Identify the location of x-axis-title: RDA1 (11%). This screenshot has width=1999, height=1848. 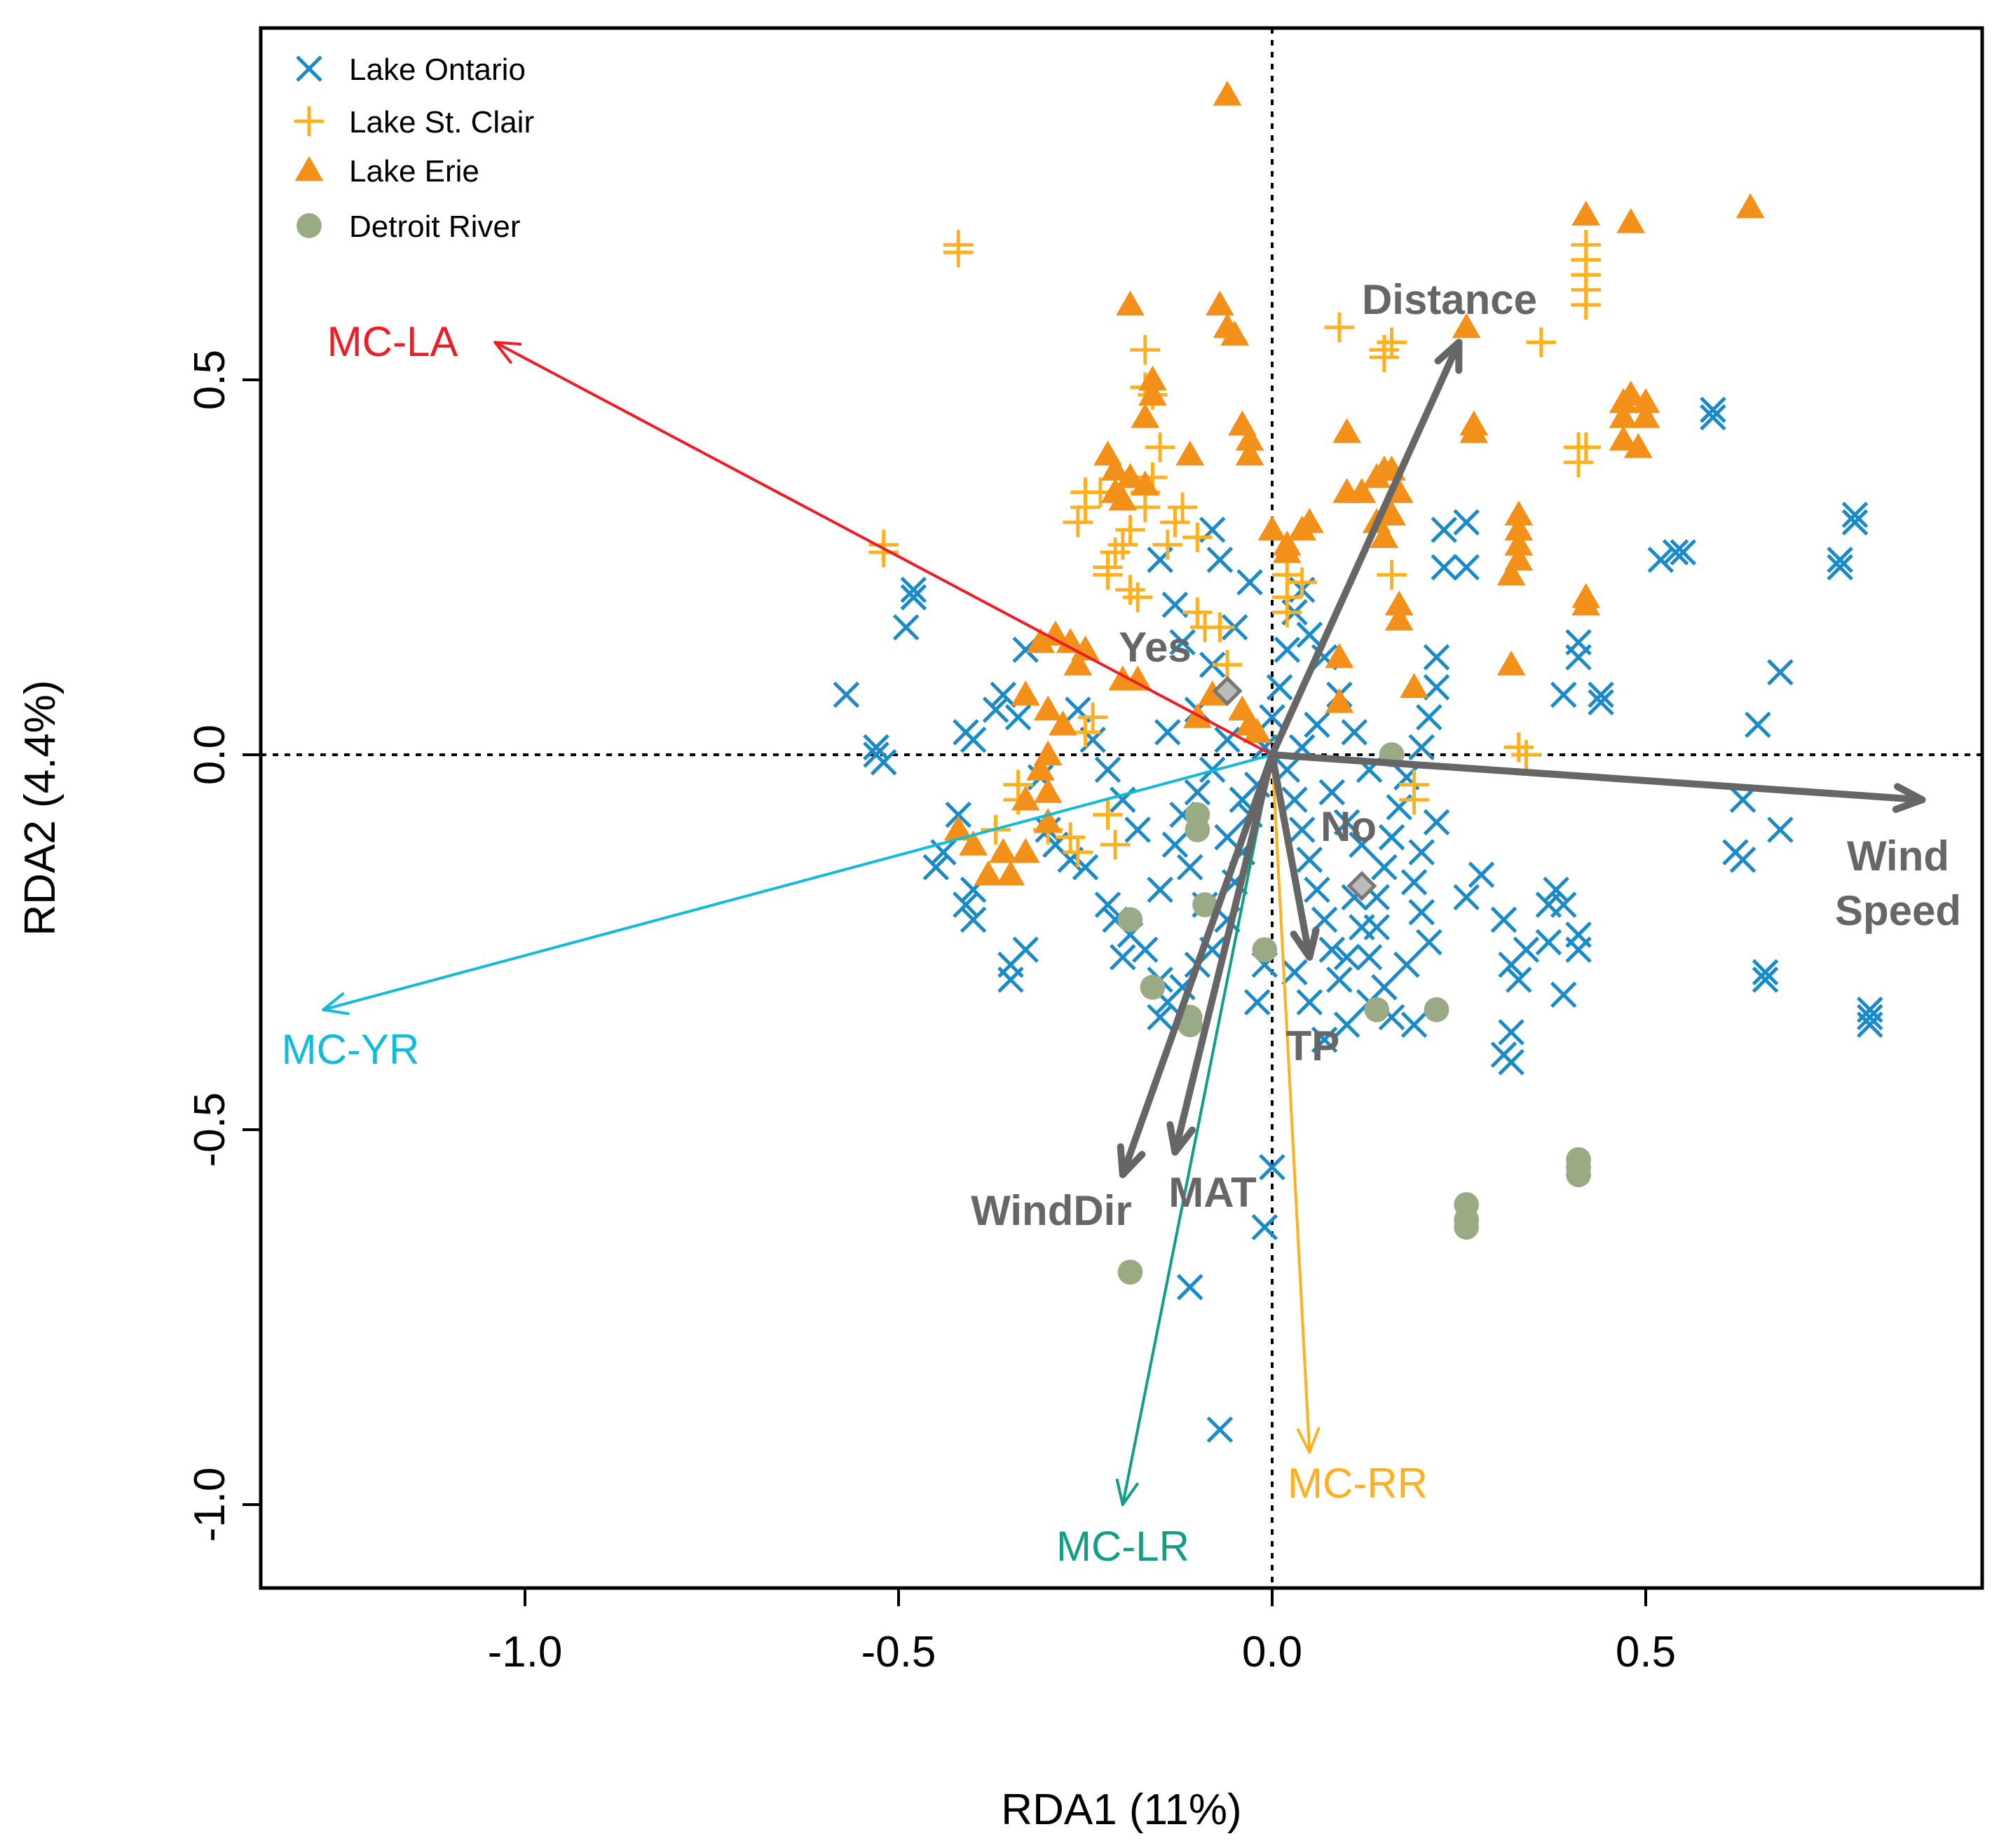
(1121, 1810).